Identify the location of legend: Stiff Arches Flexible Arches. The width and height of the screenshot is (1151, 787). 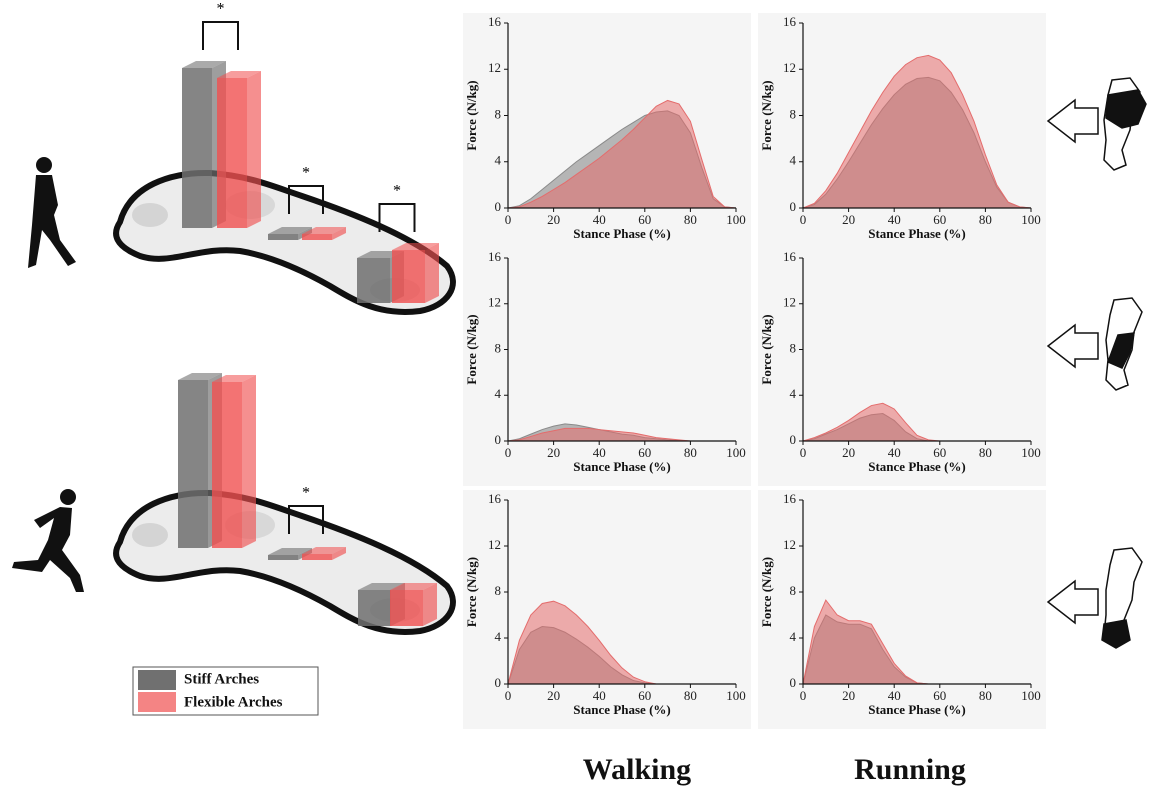
(225, 691).